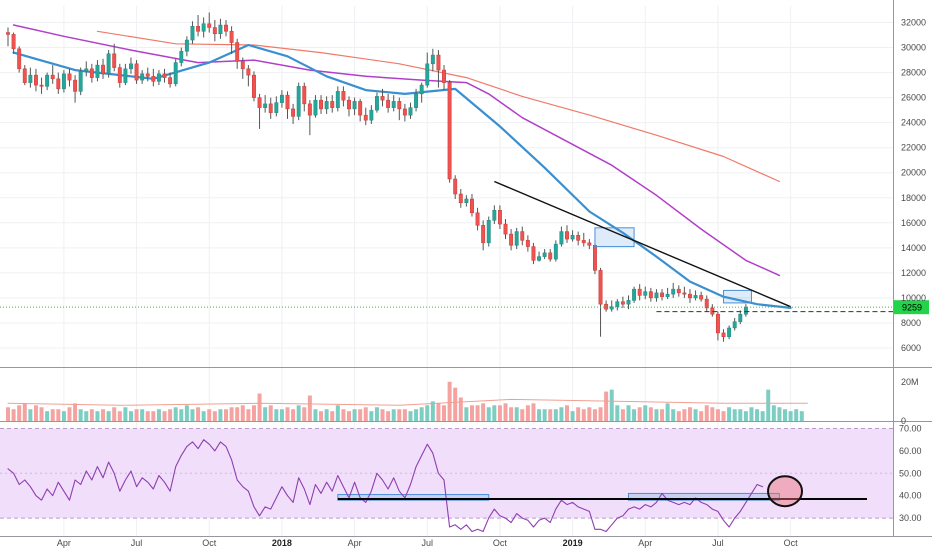 The width and height of the screenshot is (932, 550). Describe the element at coordinates (407, 401) in the screenshot. I see `volume-panel` at that location.